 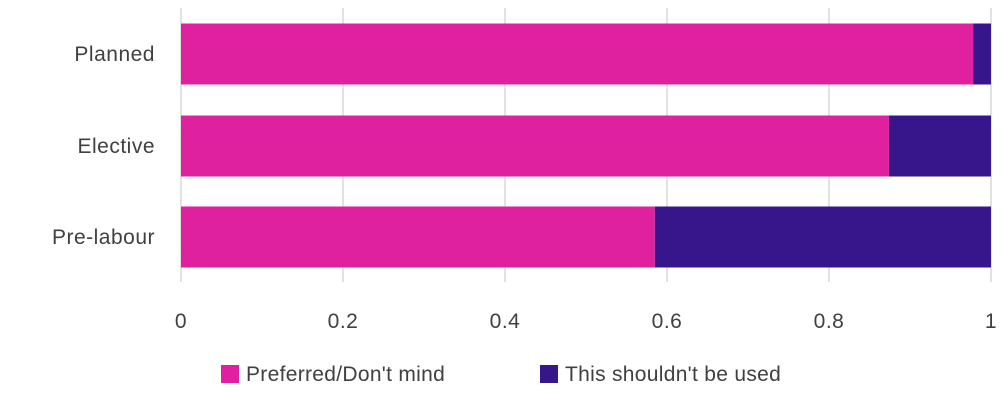 I want to click on x-tick-label: 0, so click(x=181, y=321).